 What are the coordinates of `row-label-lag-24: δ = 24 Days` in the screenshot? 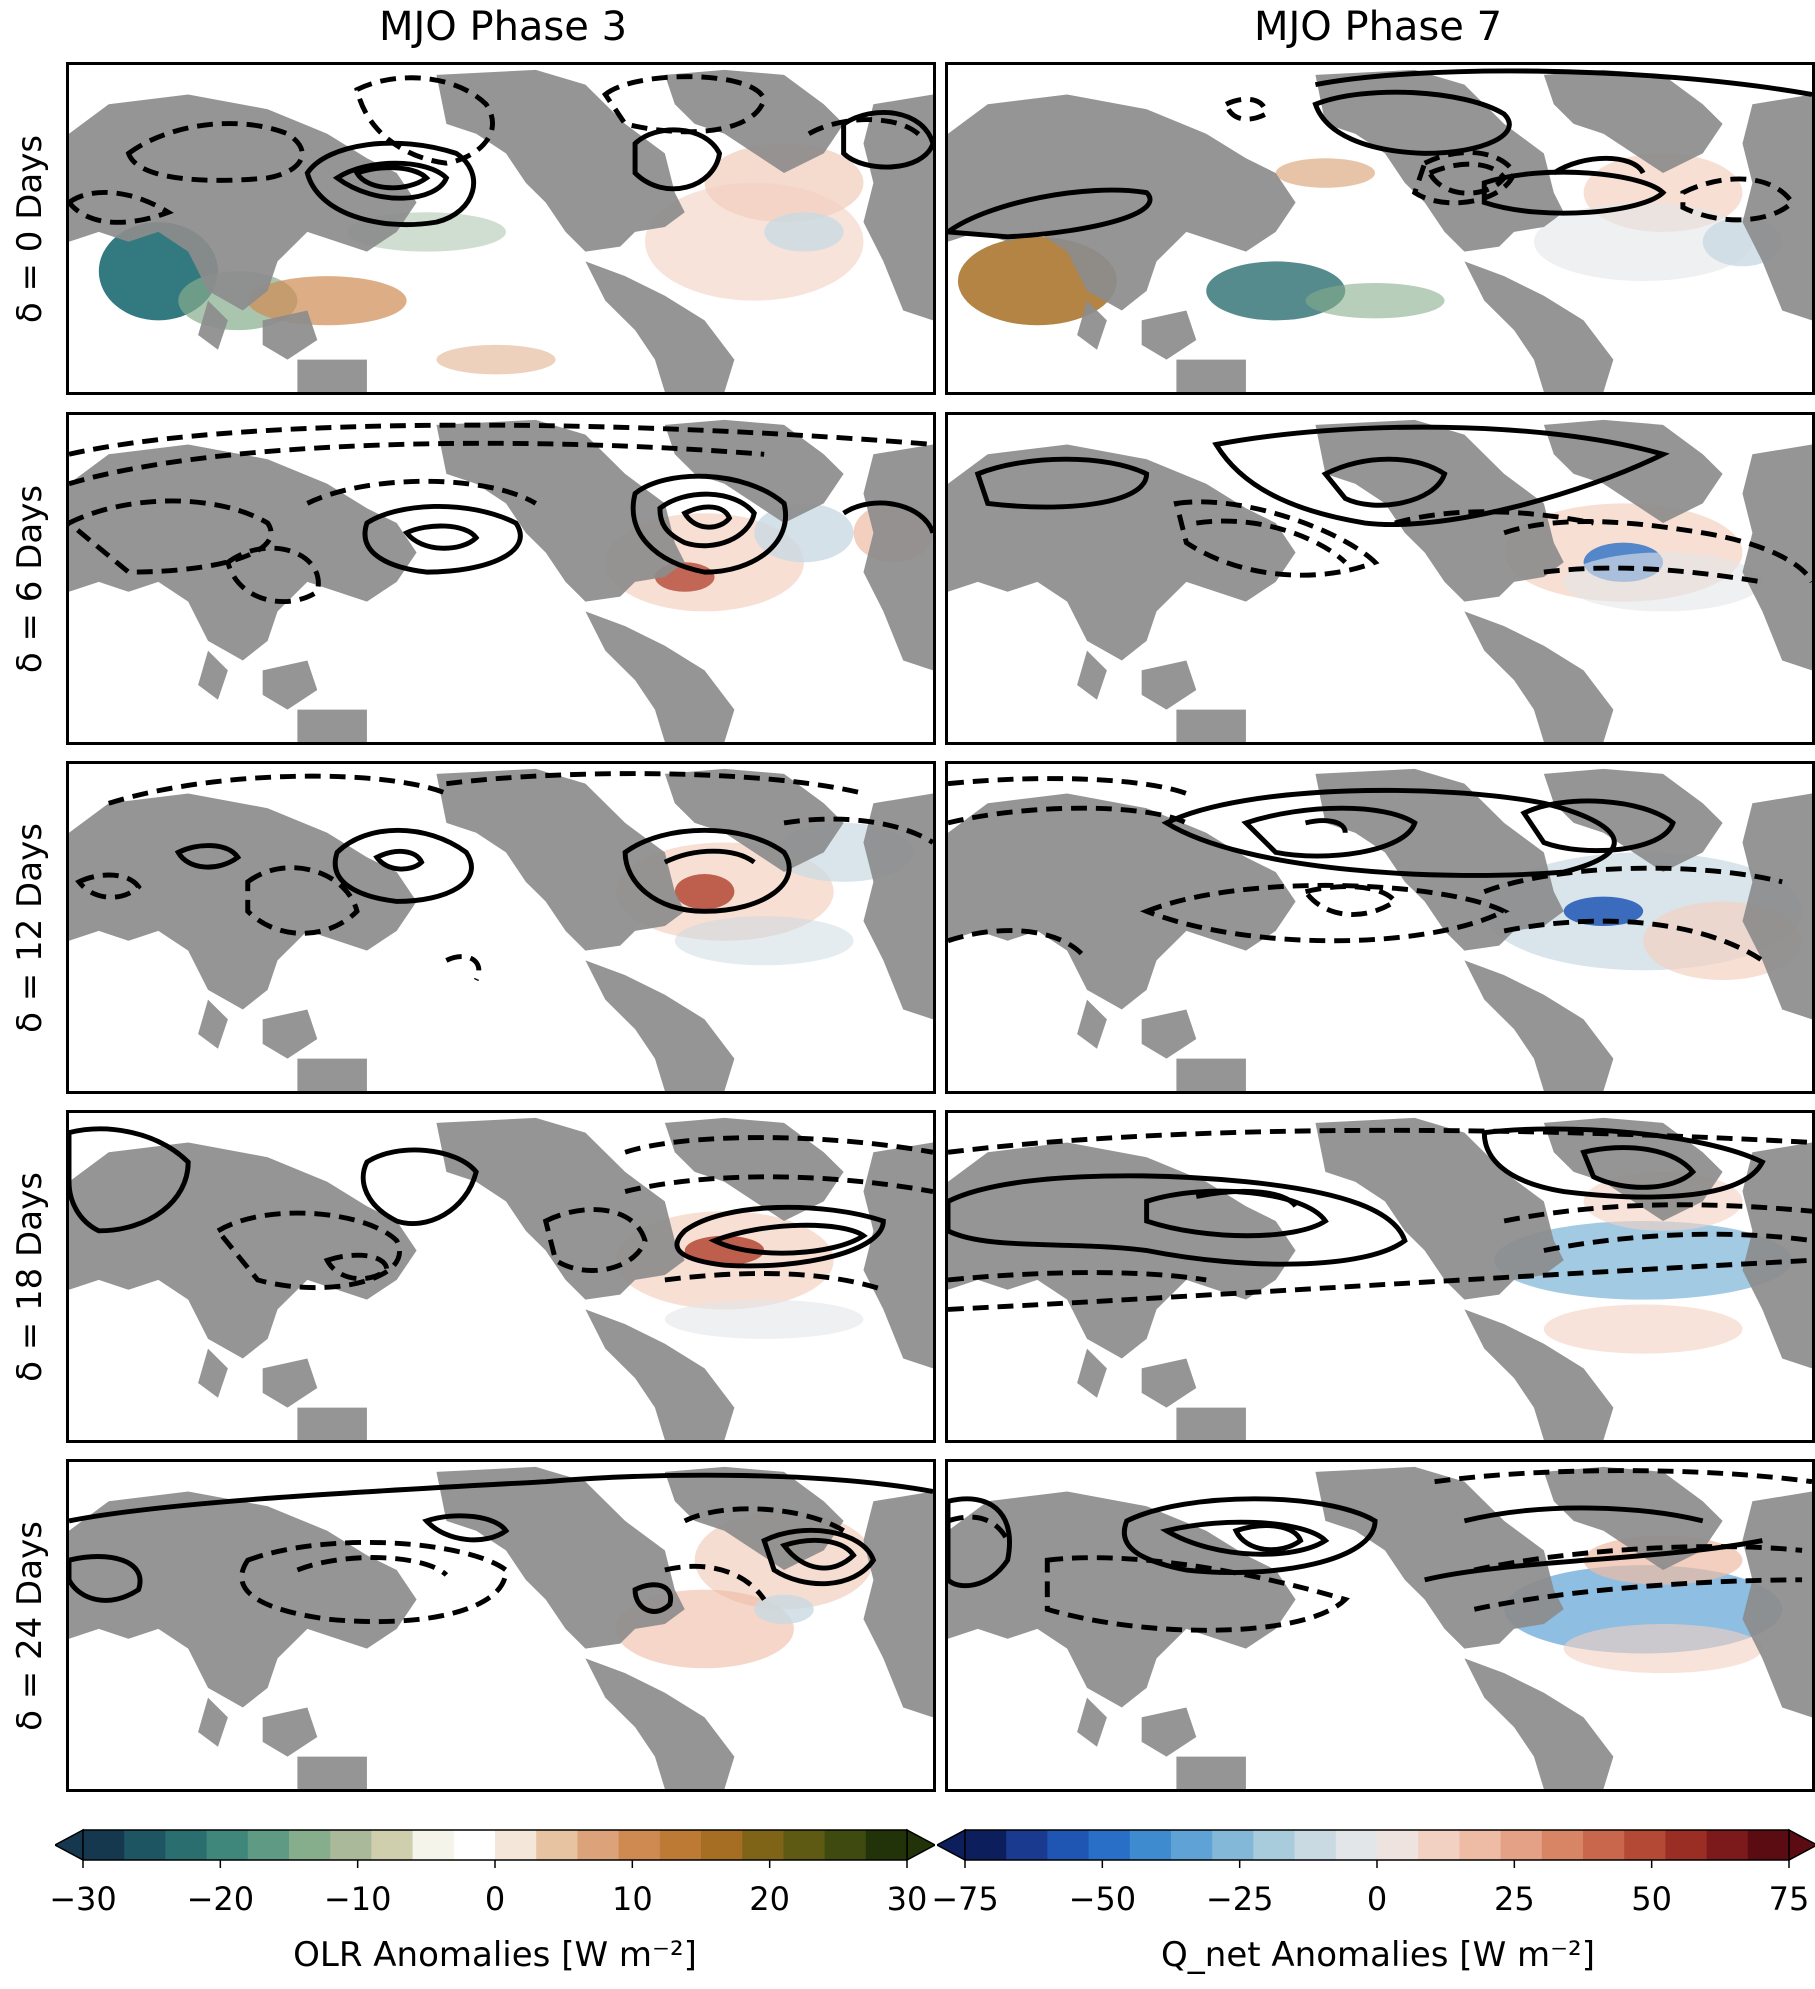 It's located at (30, 1625).